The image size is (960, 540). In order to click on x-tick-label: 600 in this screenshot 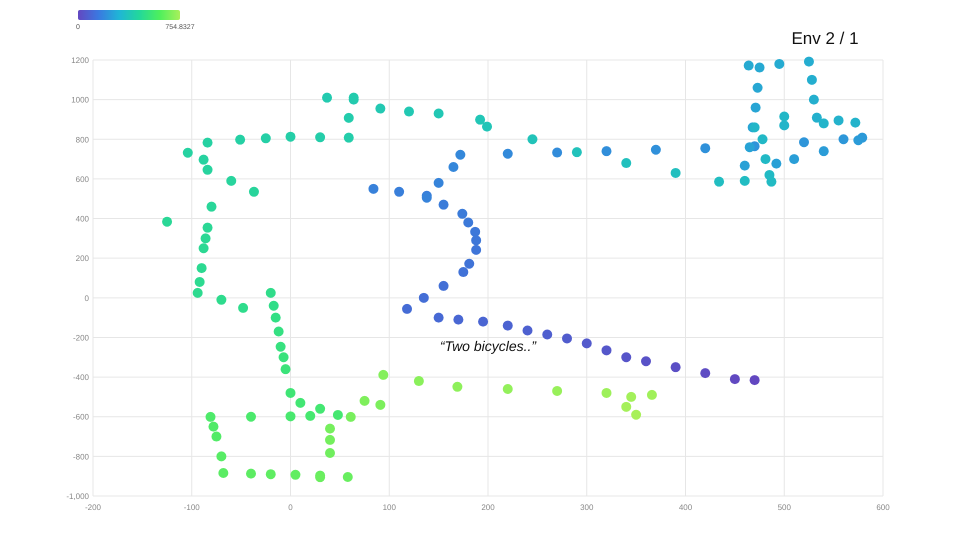, I will do `click(883, 507)`.